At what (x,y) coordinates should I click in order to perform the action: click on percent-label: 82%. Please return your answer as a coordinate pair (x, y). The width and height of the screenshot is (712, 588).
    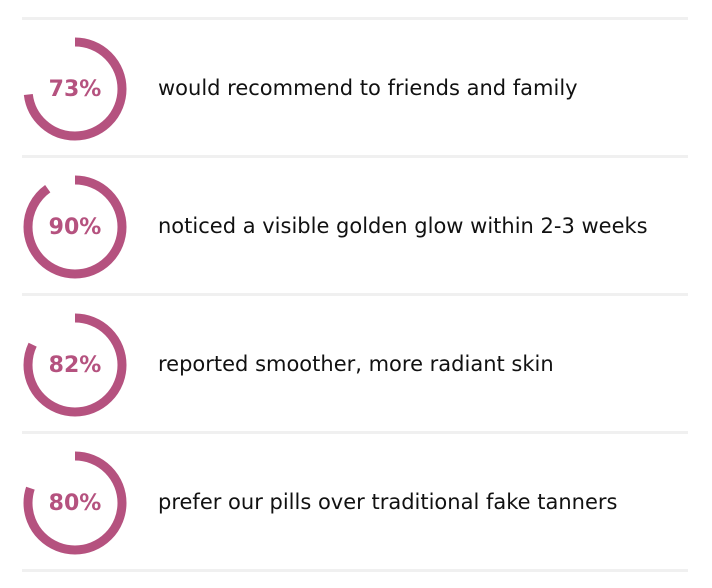
    Looking at the image, I should click on (75, 365).